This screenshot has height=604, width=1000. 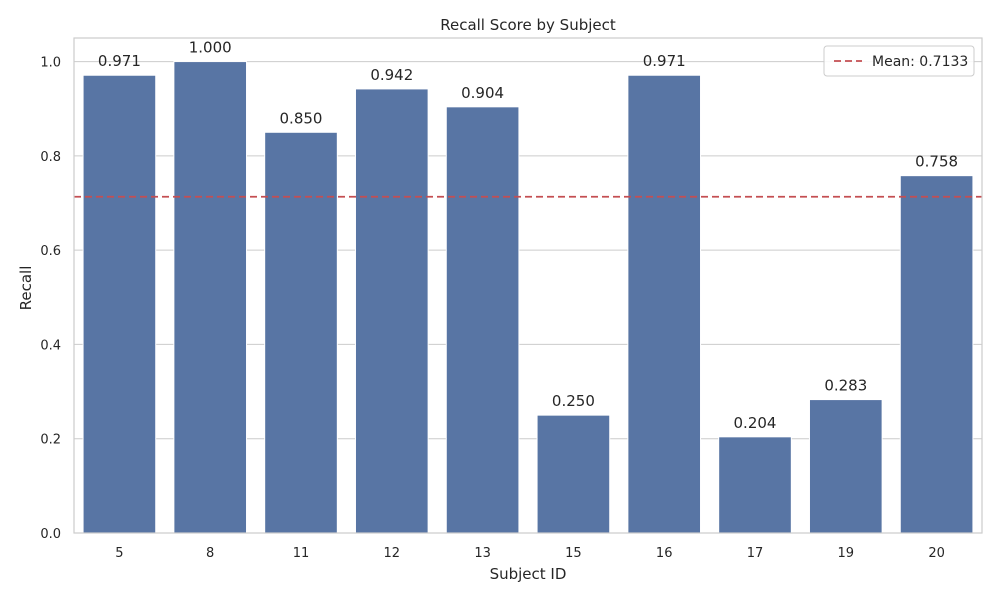 What do you see at coordinates (573, 553) in the screenshot?
I see `x-tick-label: 15` at bounding box center [573, 553].